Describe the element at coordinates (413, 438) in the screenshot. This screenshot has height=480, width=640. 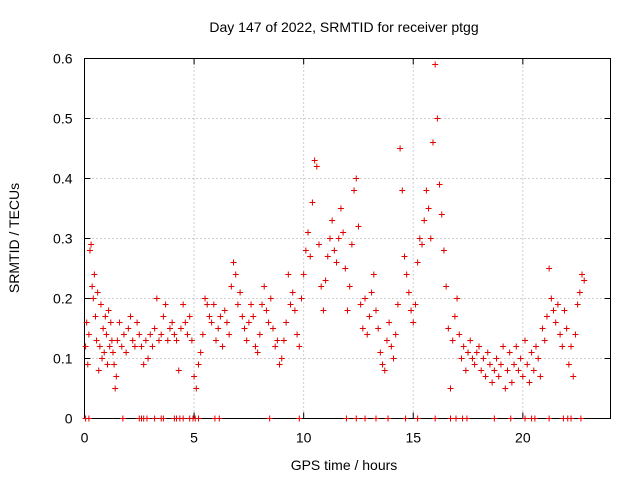
I see `x-tick-label: 15` at that location.